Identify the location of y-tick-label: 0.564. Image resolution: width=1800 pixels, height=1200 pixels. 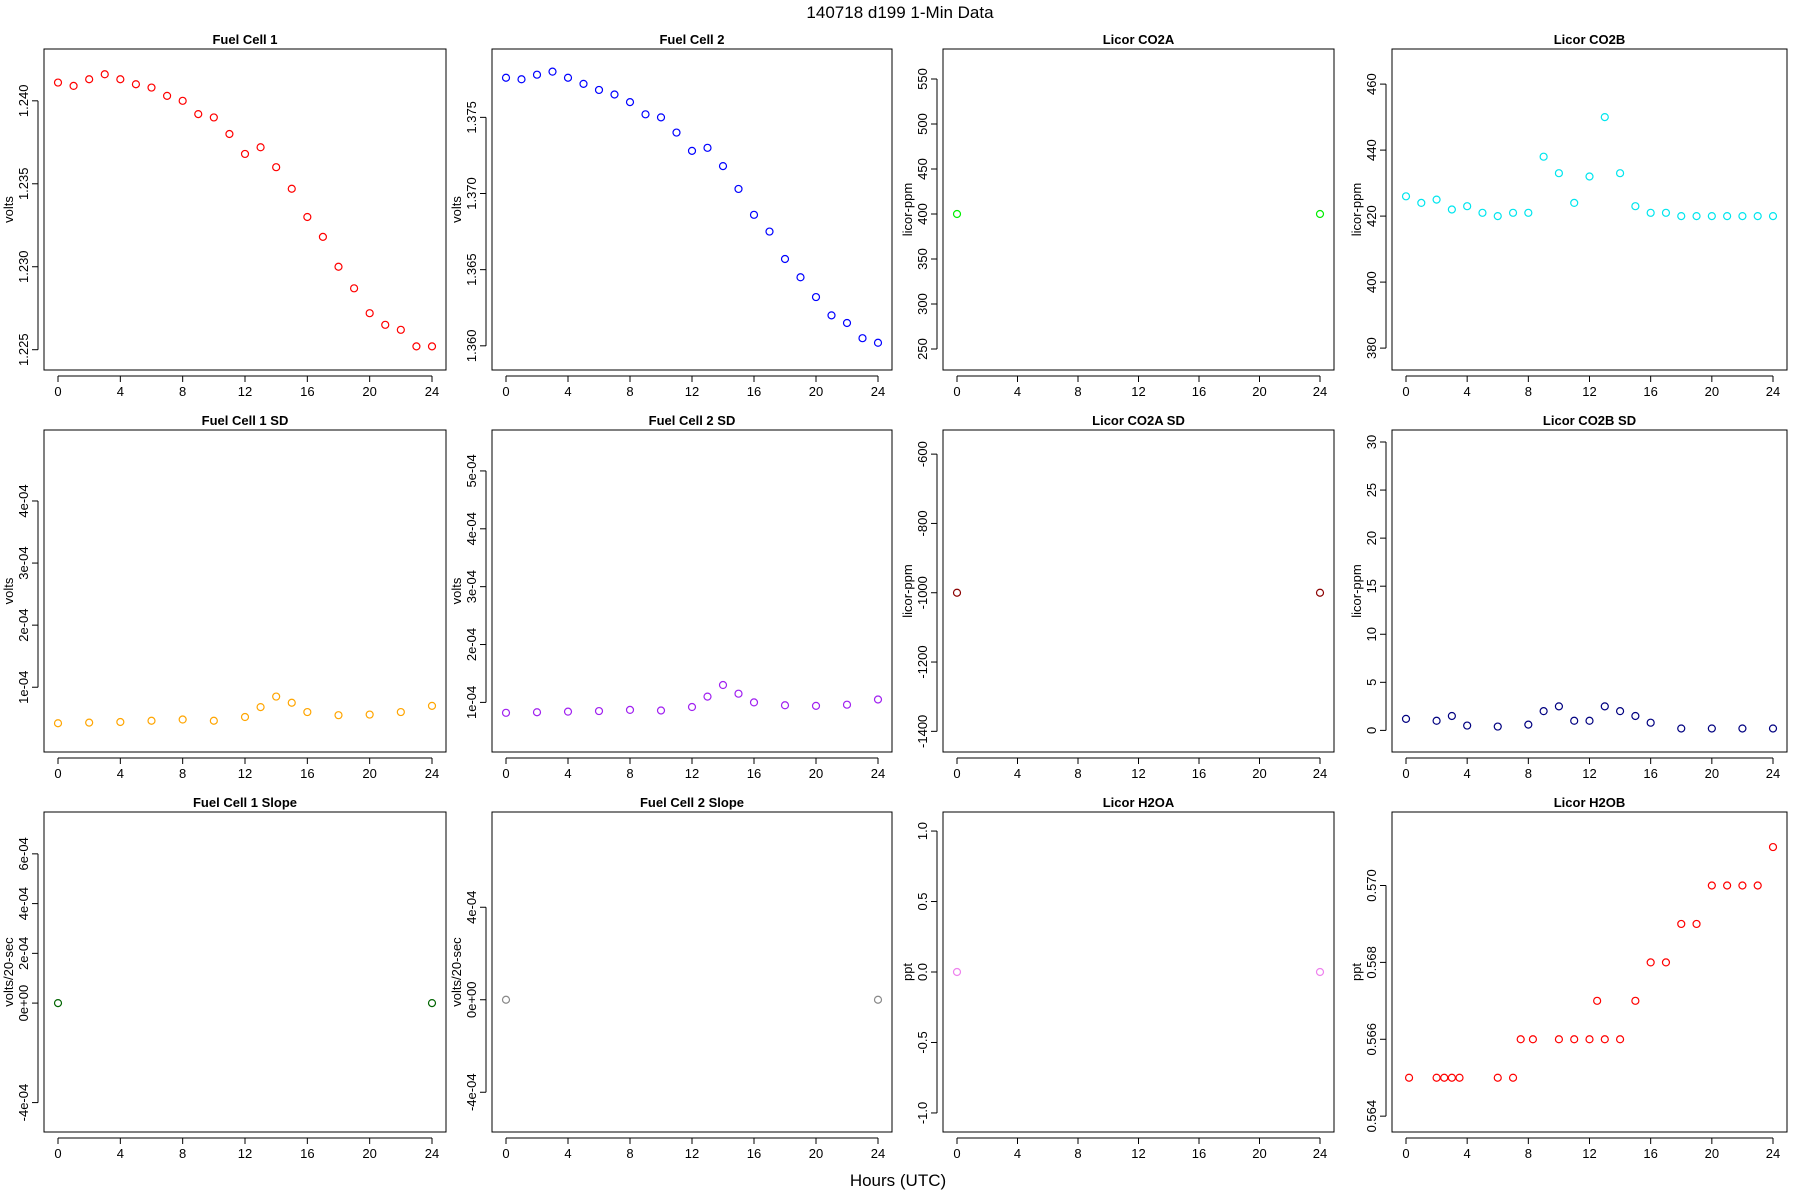
(1371, 1116).